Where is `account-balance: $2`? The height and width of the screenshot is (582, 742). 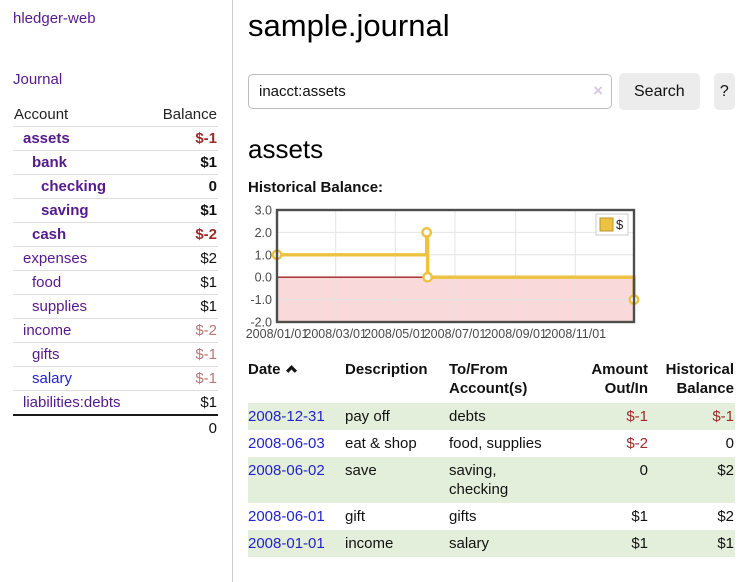
account-balance: $2 is located at coordinates (208, 258).